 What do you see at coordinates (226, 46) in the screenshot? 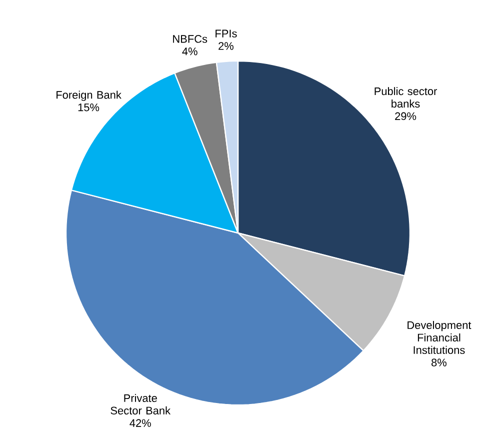
I see `data-label: 2%` at bounding box center [226, 46].